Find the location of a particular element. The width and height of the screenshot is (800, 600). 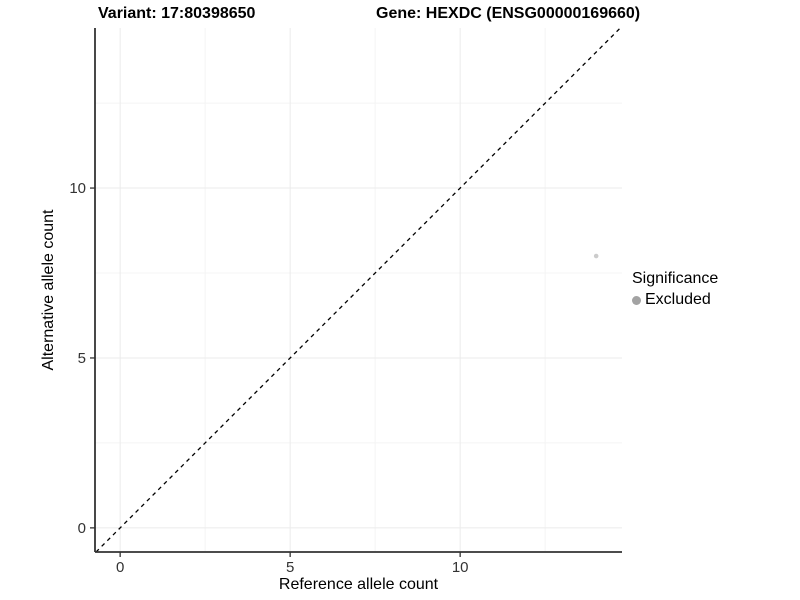

legend-point-icon is located at coordinates (636, 300).